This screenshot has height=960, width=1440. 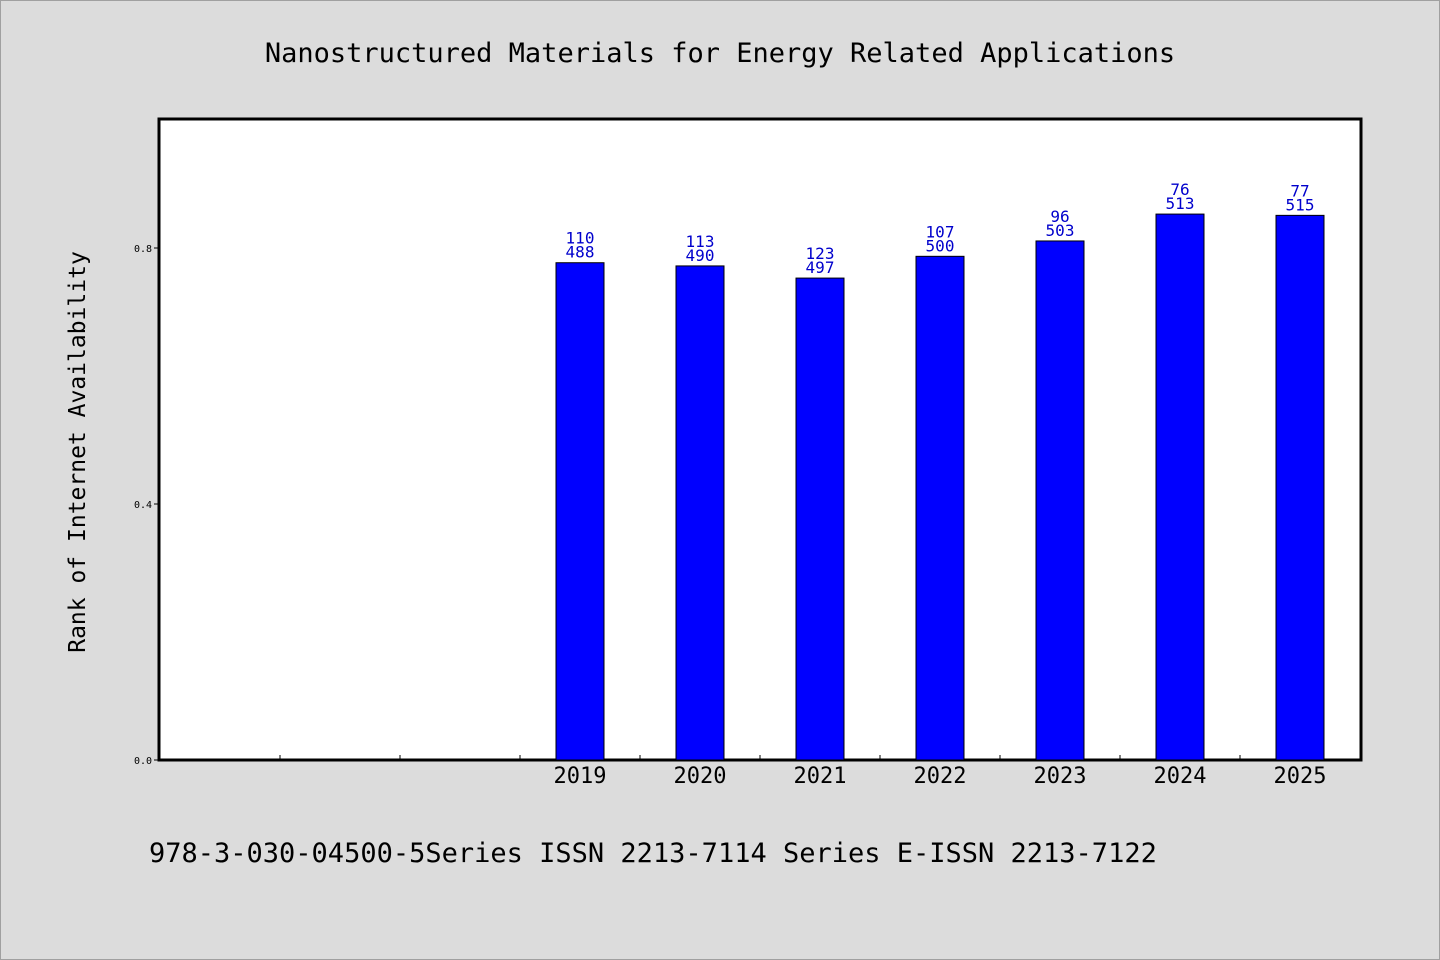 What do you see at coordinates (1059, 216) in the screenshot?
I see `bar-label-top: 96` at bounding box center [1059, 216].